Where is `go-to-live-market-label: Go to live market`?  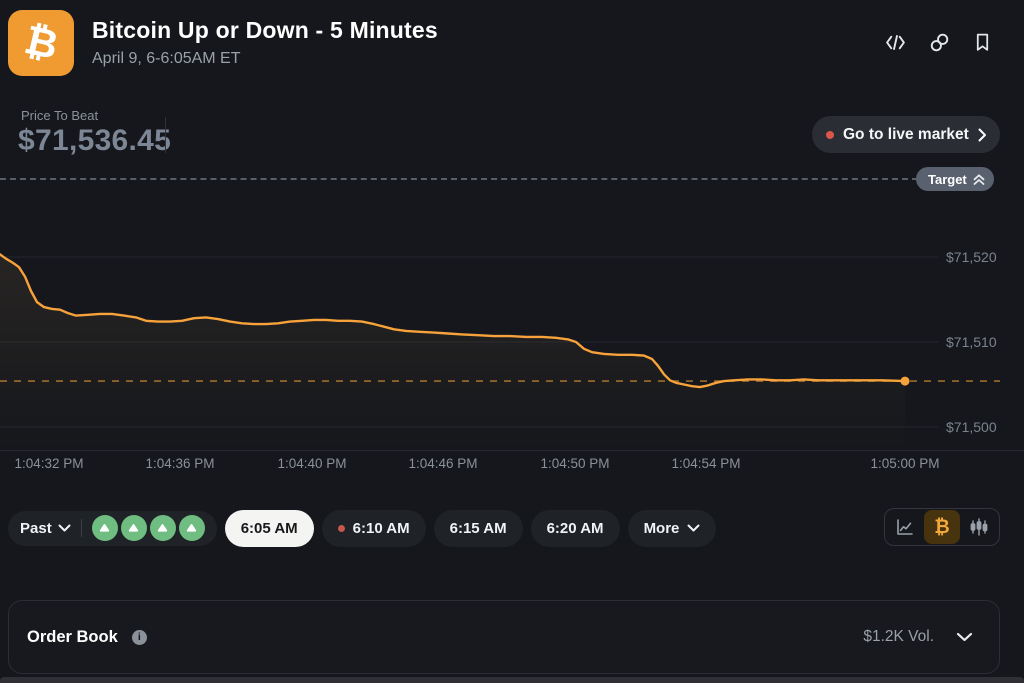 go-to-live-market-label: Go to live market is located at coordinates (906, 134).